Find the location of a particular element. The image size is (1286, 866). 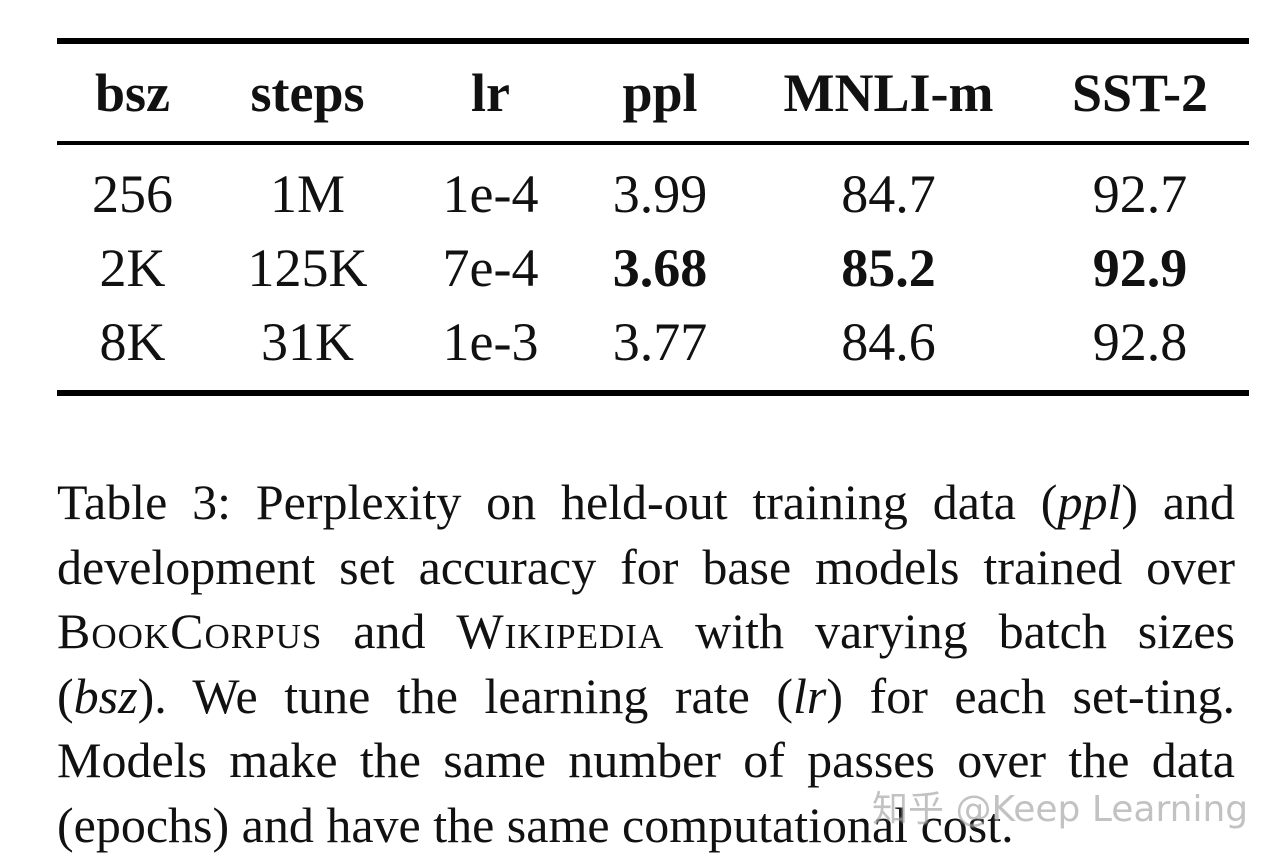

table-cell: 3.99 is located at coordinates (660, 194).